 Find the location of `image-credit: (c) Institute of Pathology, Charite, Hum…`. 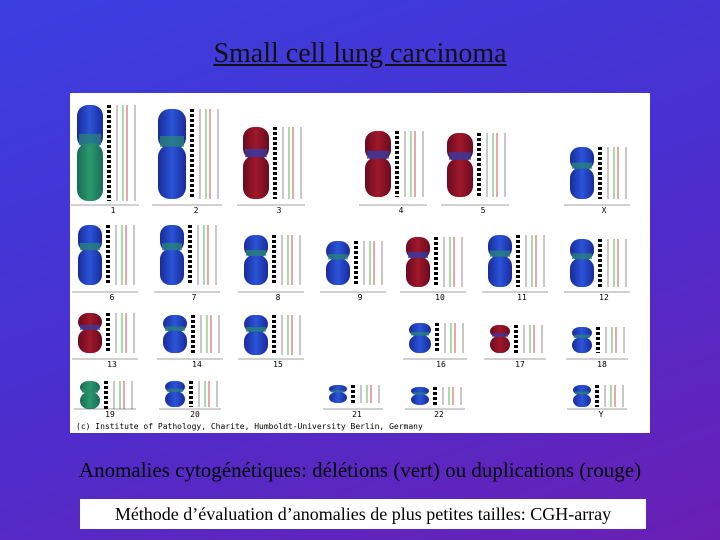

image-credit: (c) Institute of Pathology, Charite, Hum… is located at coordinates (249, 426).